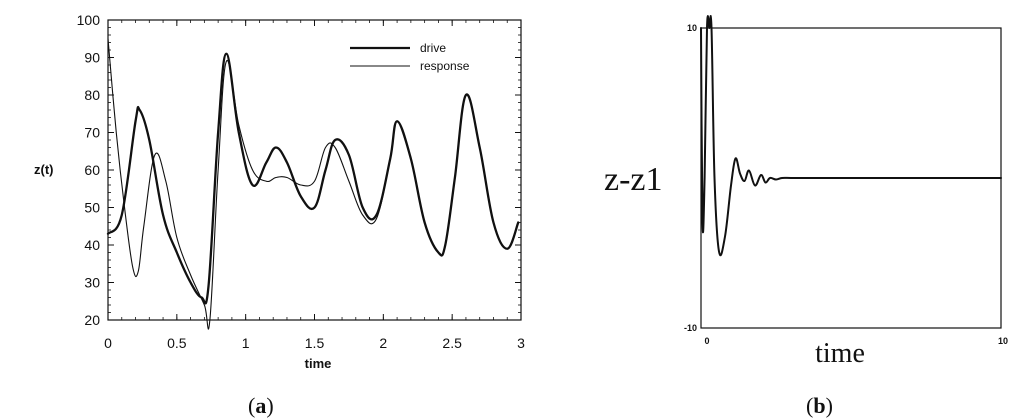  I want to click on panel-label-a-close: ), so click(269, 405).